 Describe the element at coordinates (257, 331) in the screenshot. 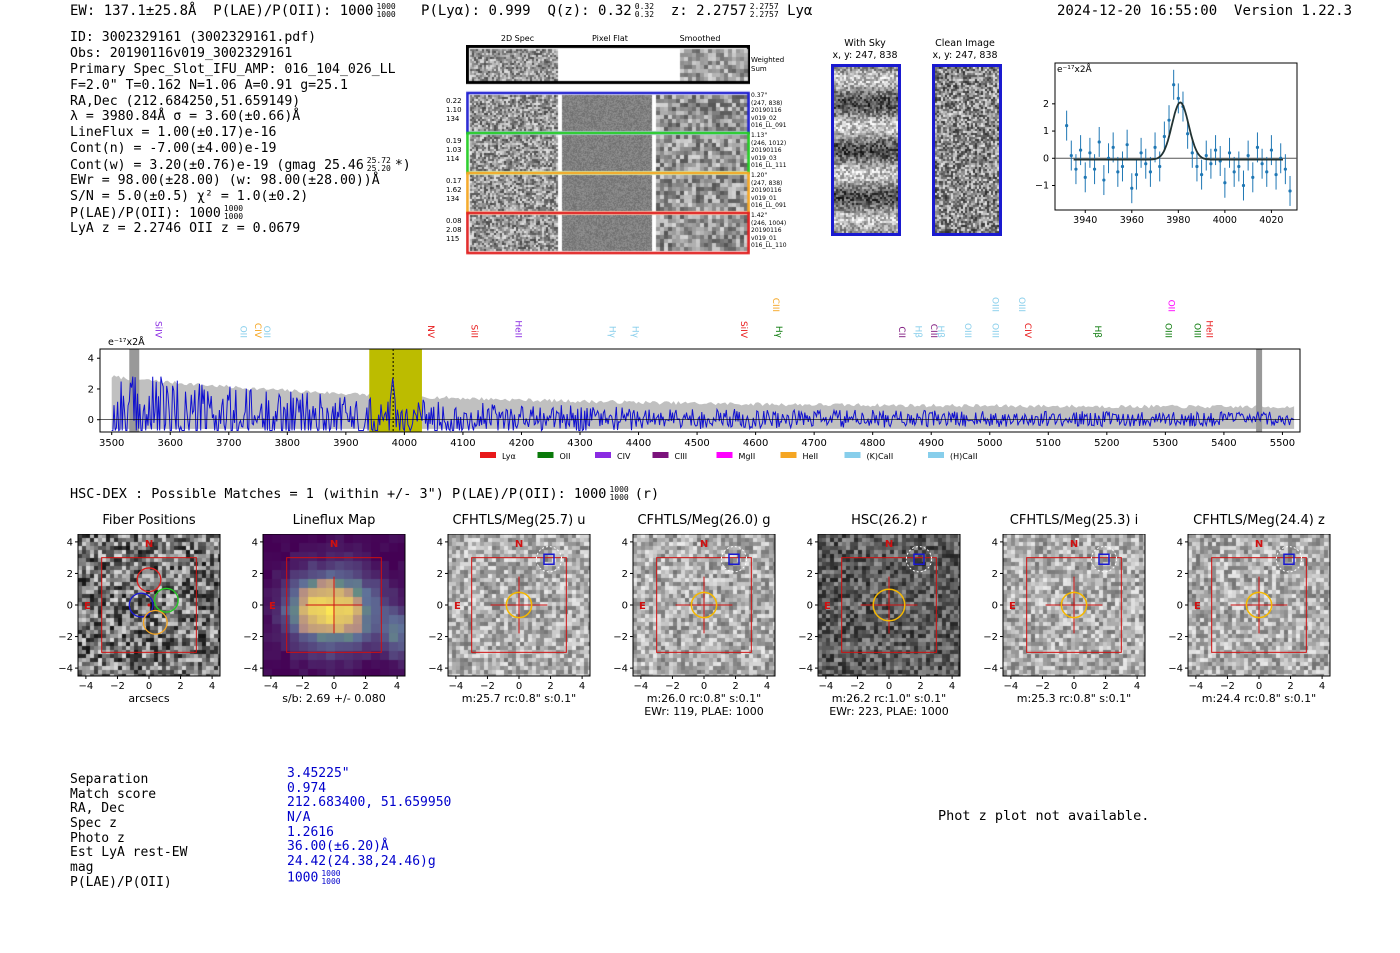

I see `spectrum-line-label: CIV` at that location.